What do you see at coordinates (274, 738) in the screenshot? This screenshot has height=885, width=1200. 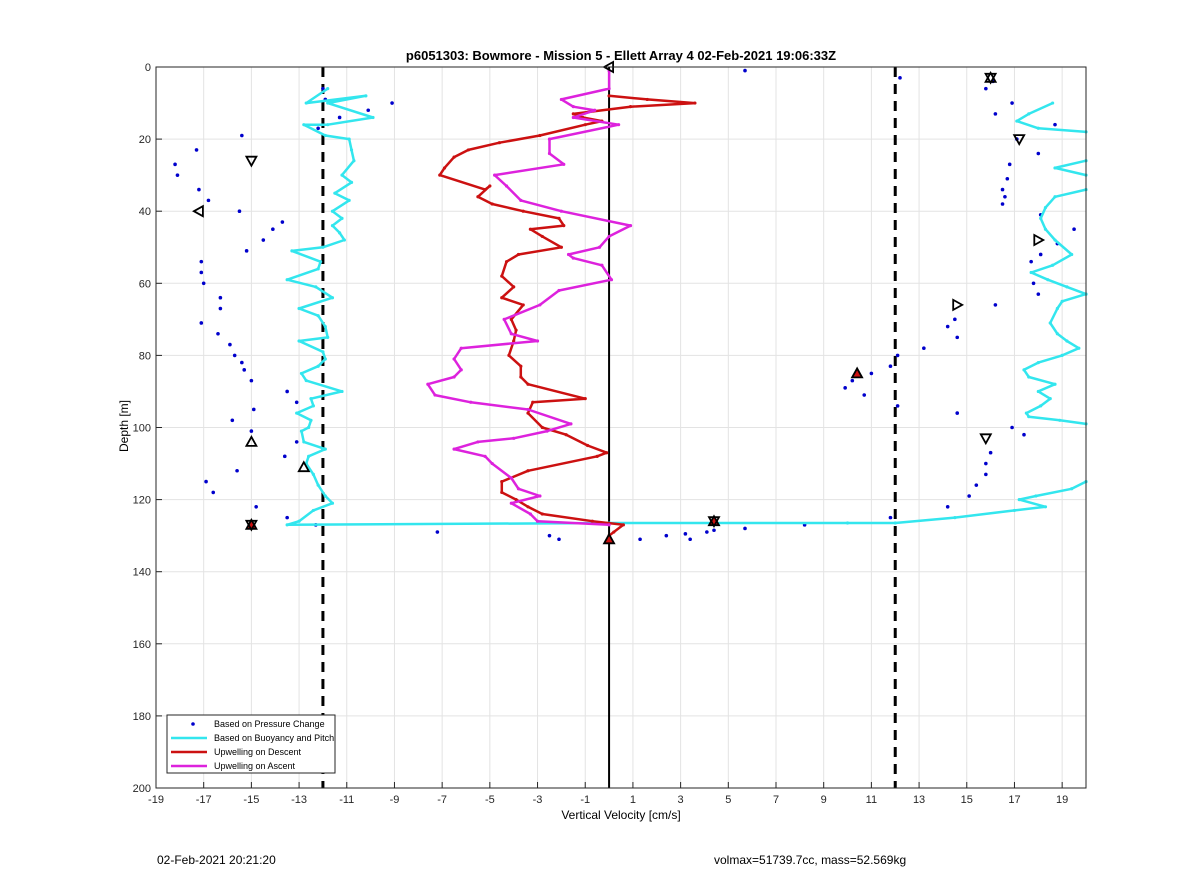 I see `legend-label: Based on Buoyancy and Pitch` at bounding box center [274, 738].